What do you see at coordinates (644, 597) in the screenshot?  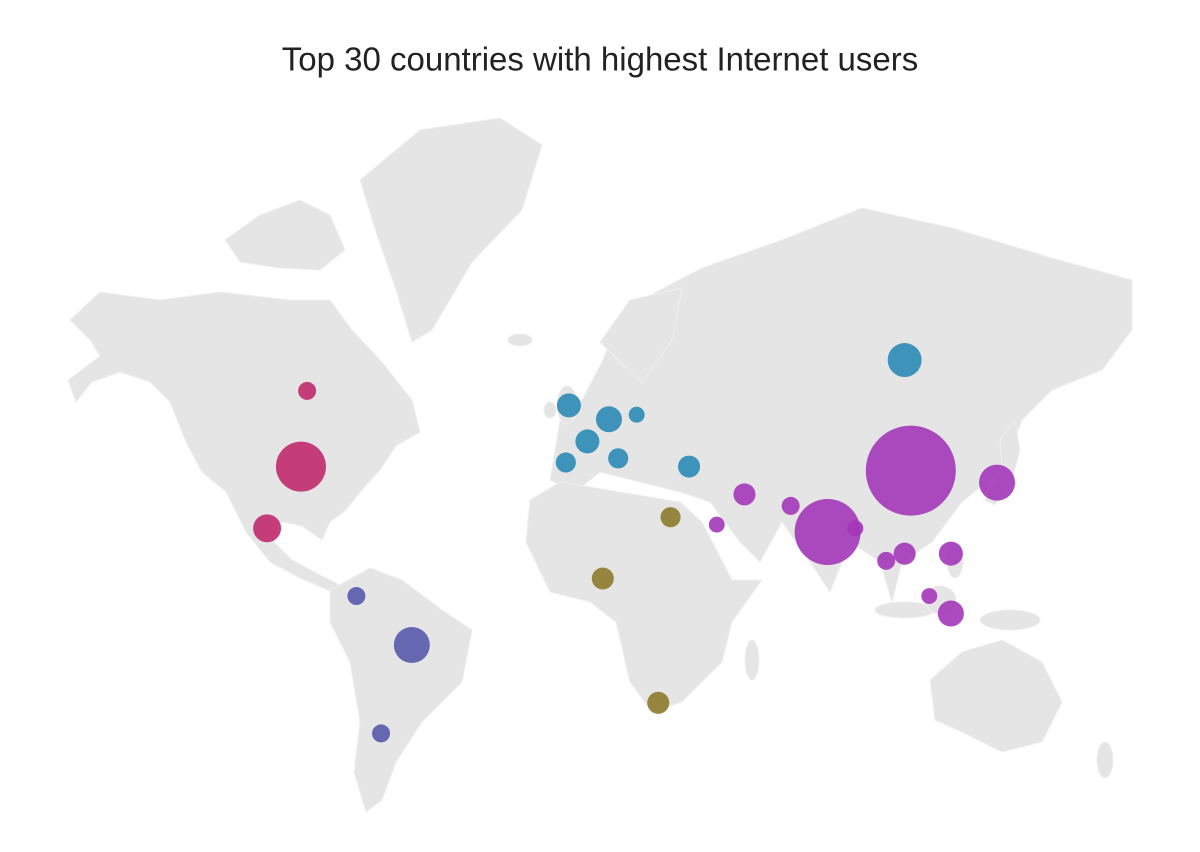 I see `africa` at bounding box center [644, 597].